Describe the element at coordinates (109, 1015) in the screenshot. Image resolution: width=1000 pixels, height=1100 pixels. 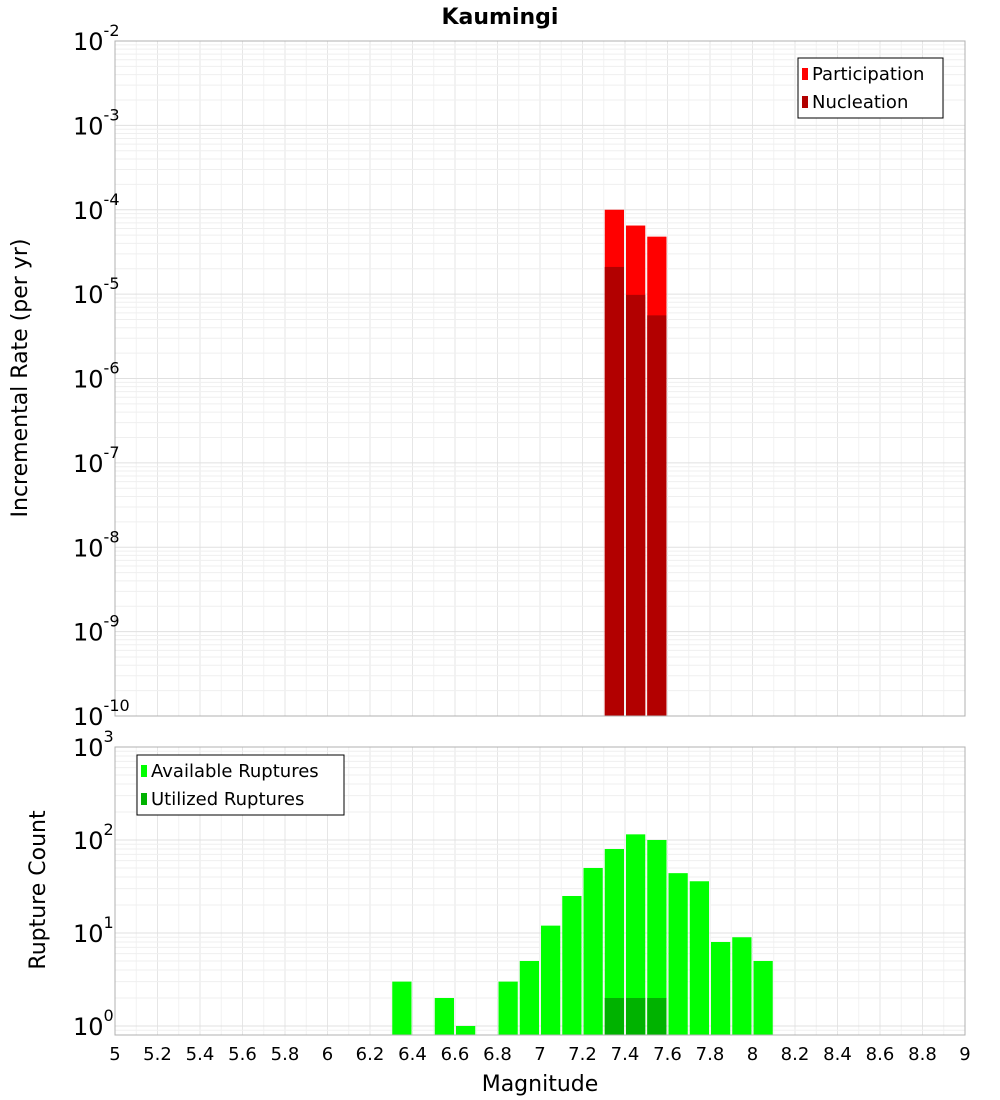
I see `y-tick-exponent: 0` at that location.